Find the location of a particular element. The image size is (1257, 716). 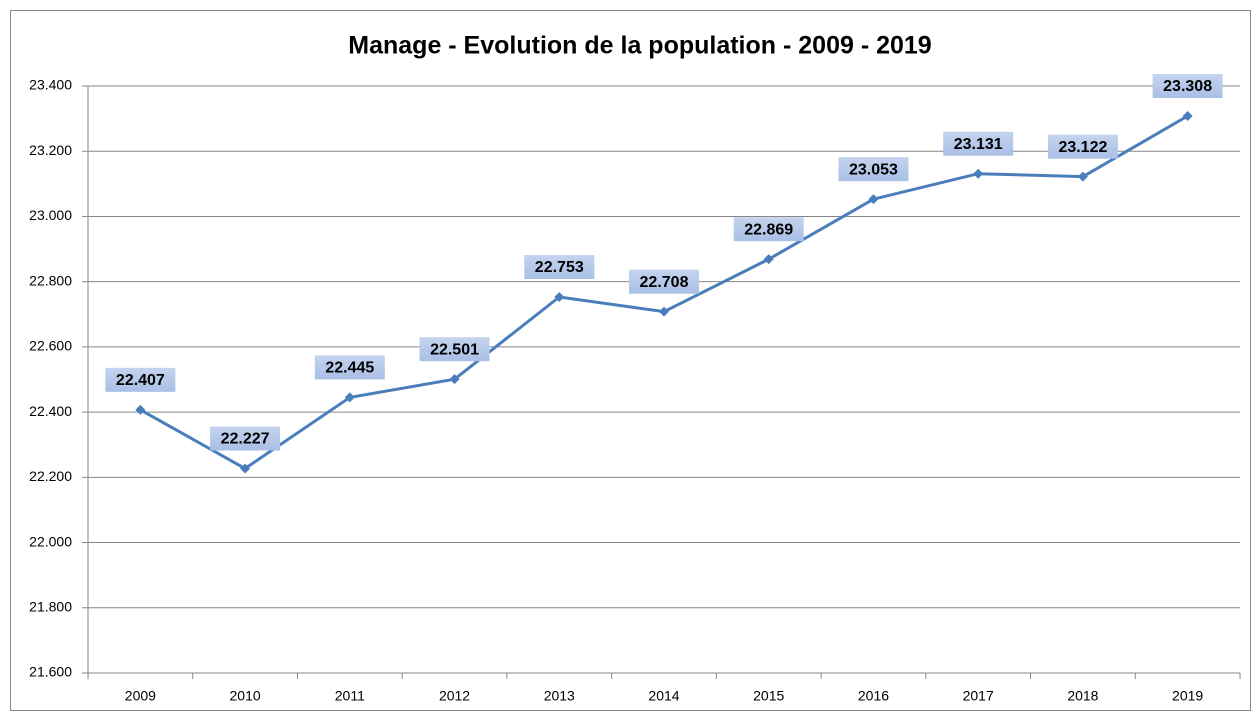

y-tick-label: 21.600 is located at coordinates (50, 672).